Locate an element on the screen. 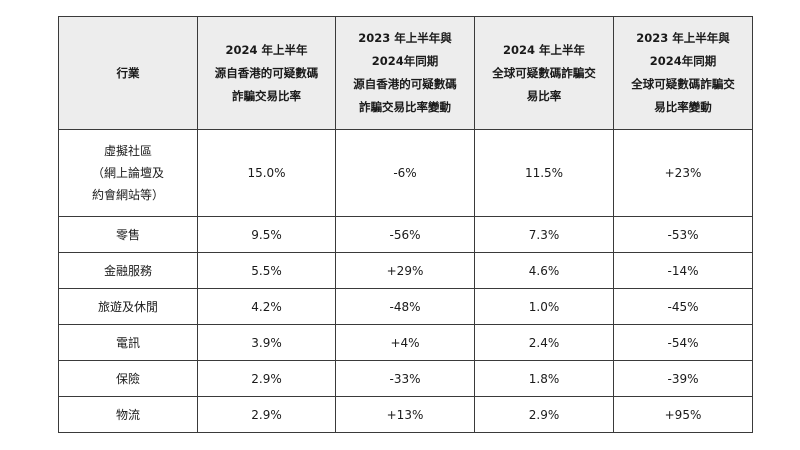 This screenshot has width=800, height=450. cell-global-rate: 2.4% is located at coordinates (544, 342).